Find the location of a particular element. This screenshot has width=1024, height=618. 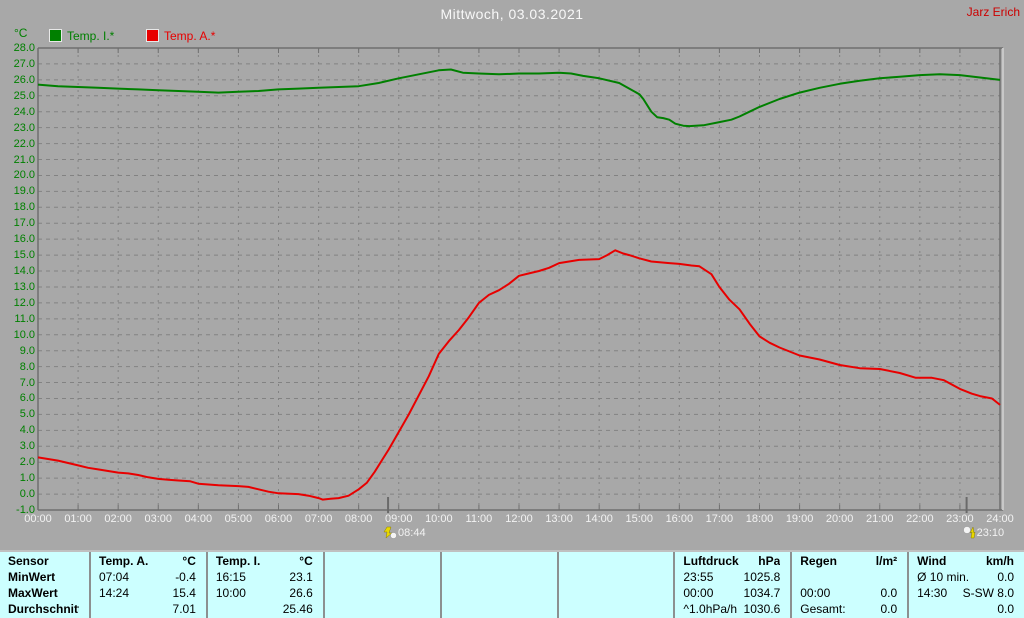

table-row-labels-column: Sensor MinWert MaxWert Durchschnitt is located at coordinates (44, 585).